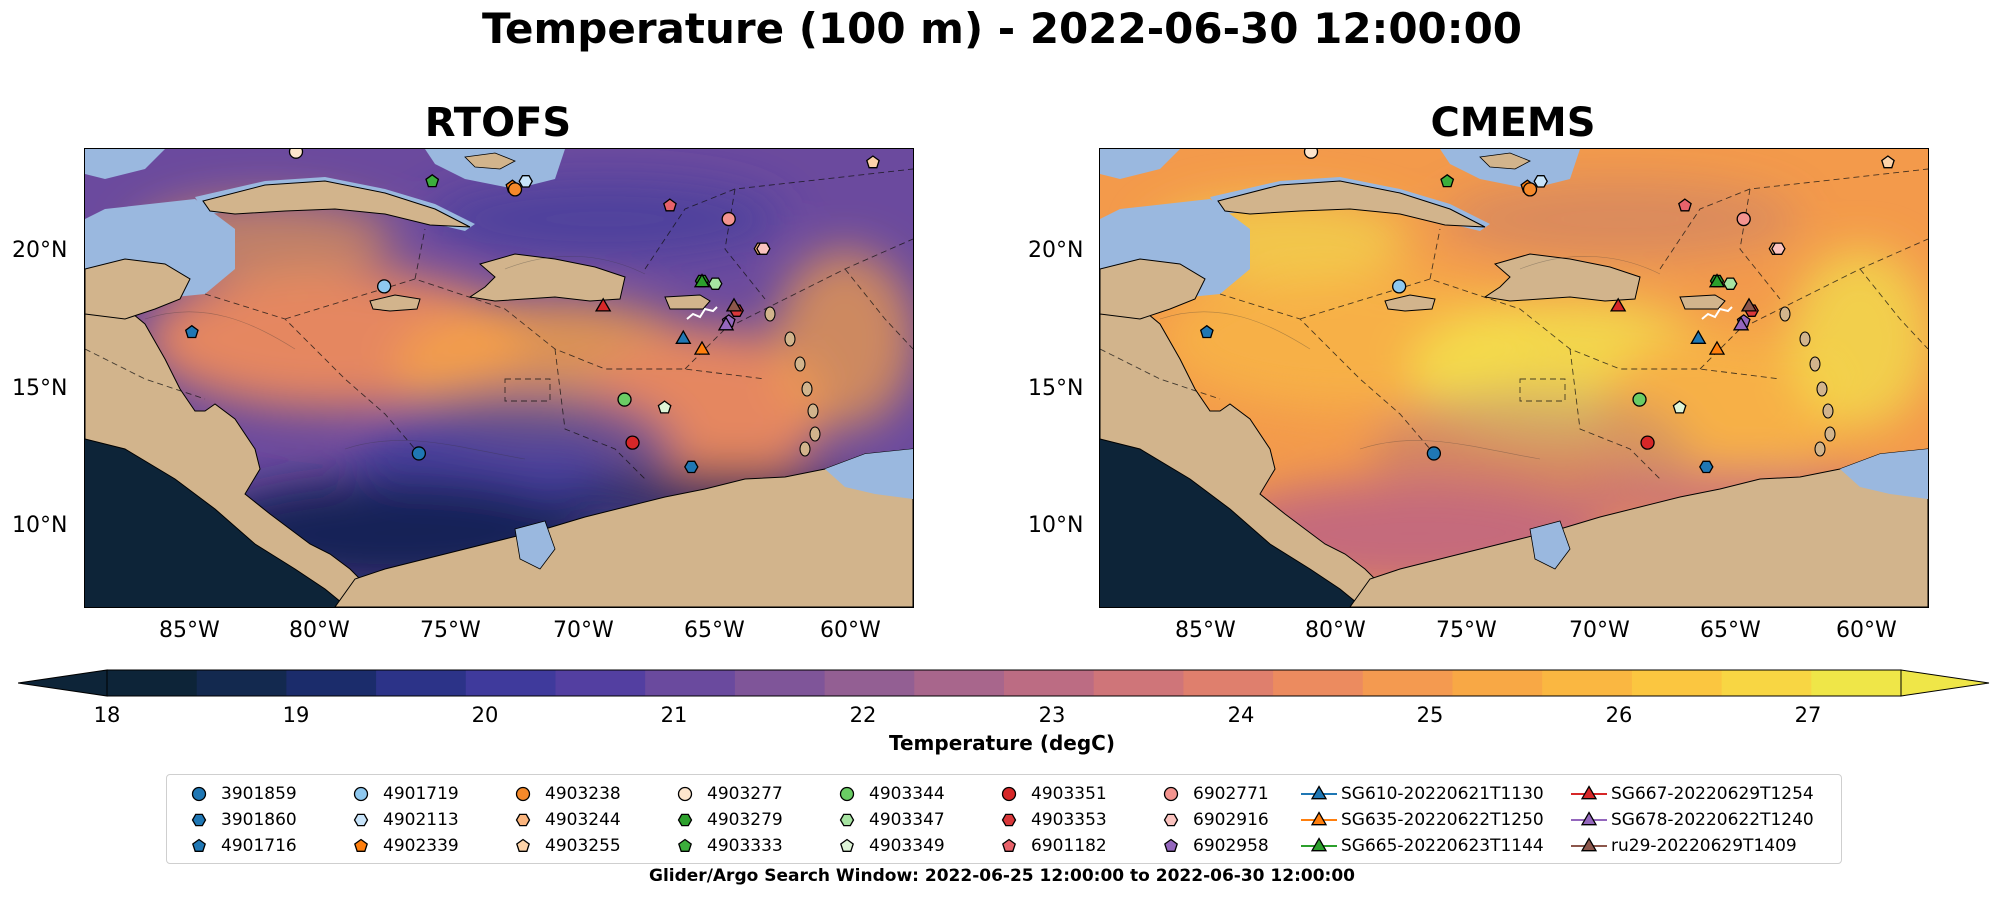  Describe the element at coordinates (1241, 715) in the screenshot. I see `colorbar-tick-label: 24` at that location.